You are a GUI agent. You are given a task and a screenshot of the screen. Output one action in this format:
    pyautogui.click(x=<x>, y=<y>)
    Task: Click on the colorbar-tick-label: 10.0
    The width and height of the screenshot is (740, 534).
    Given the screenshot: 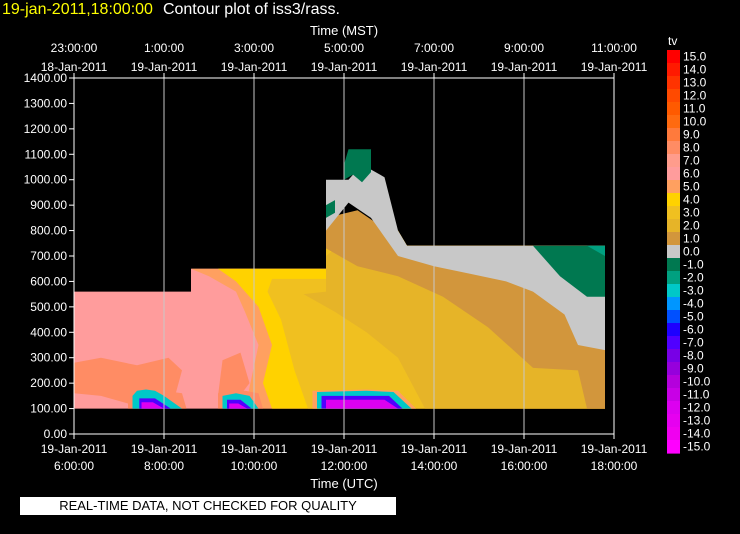 What is the action you would take?
    pyautogui.click(x=695, y=122)
    